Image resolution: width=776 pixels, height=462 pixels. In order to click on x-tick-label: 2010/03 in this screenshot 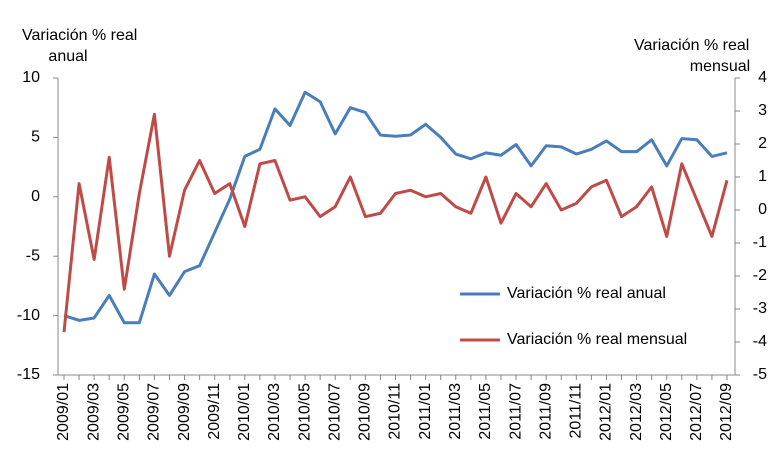, I will do `click(274, 412)`.